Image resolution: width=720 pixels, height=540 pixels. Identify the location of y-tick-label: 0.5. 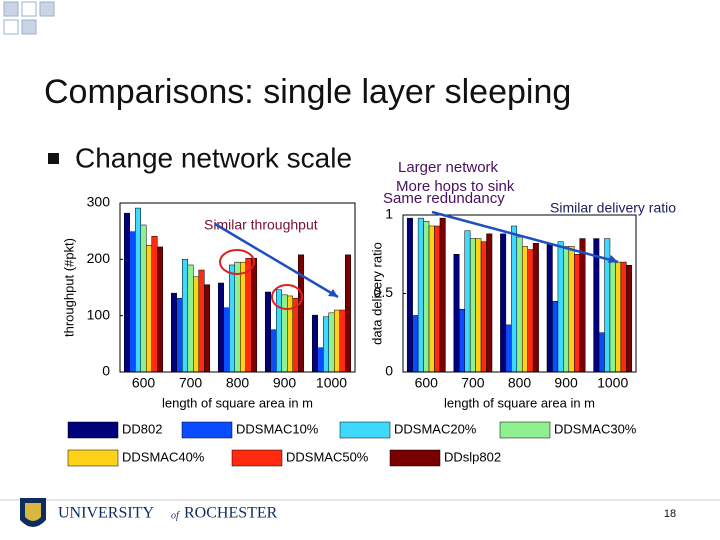
(384, 292).